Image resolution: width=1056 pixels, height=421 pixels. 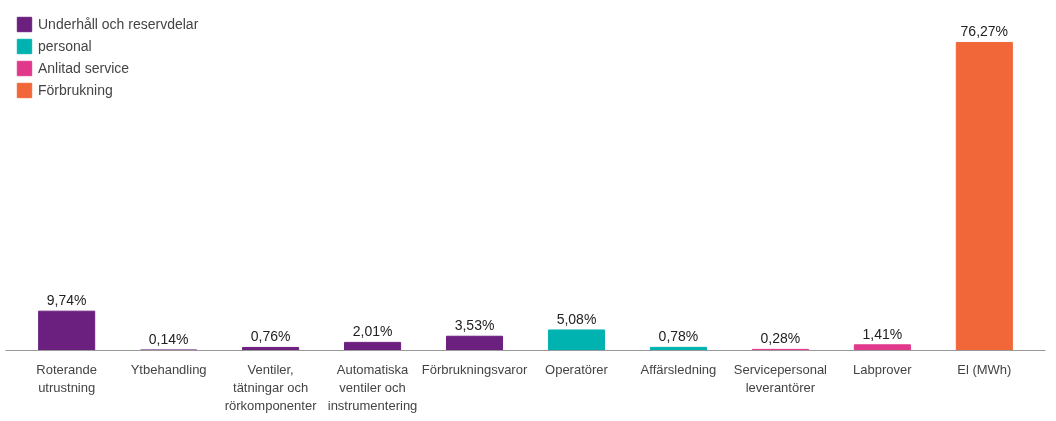 I want to click on x-tick-label: Labprover, so click(x=883, y=369).